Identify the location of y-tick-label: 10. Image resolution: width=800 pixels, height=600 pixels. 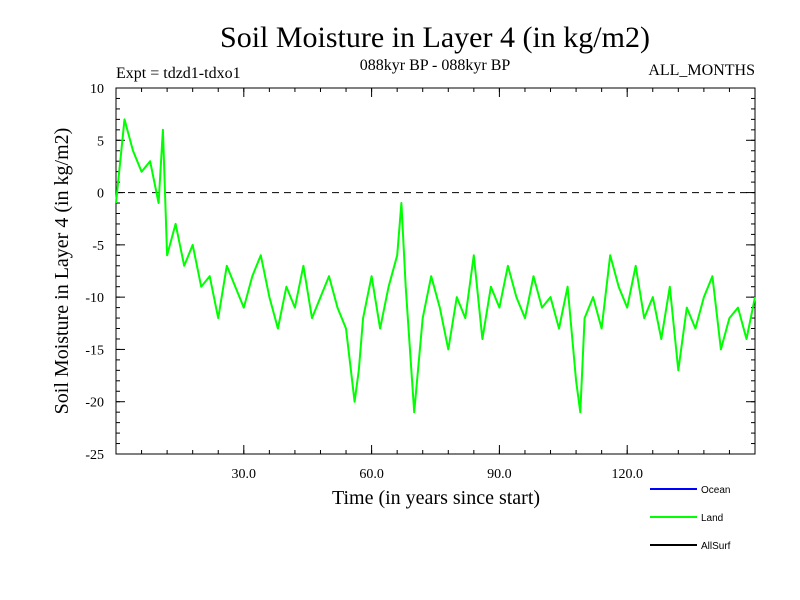
(97, 89).